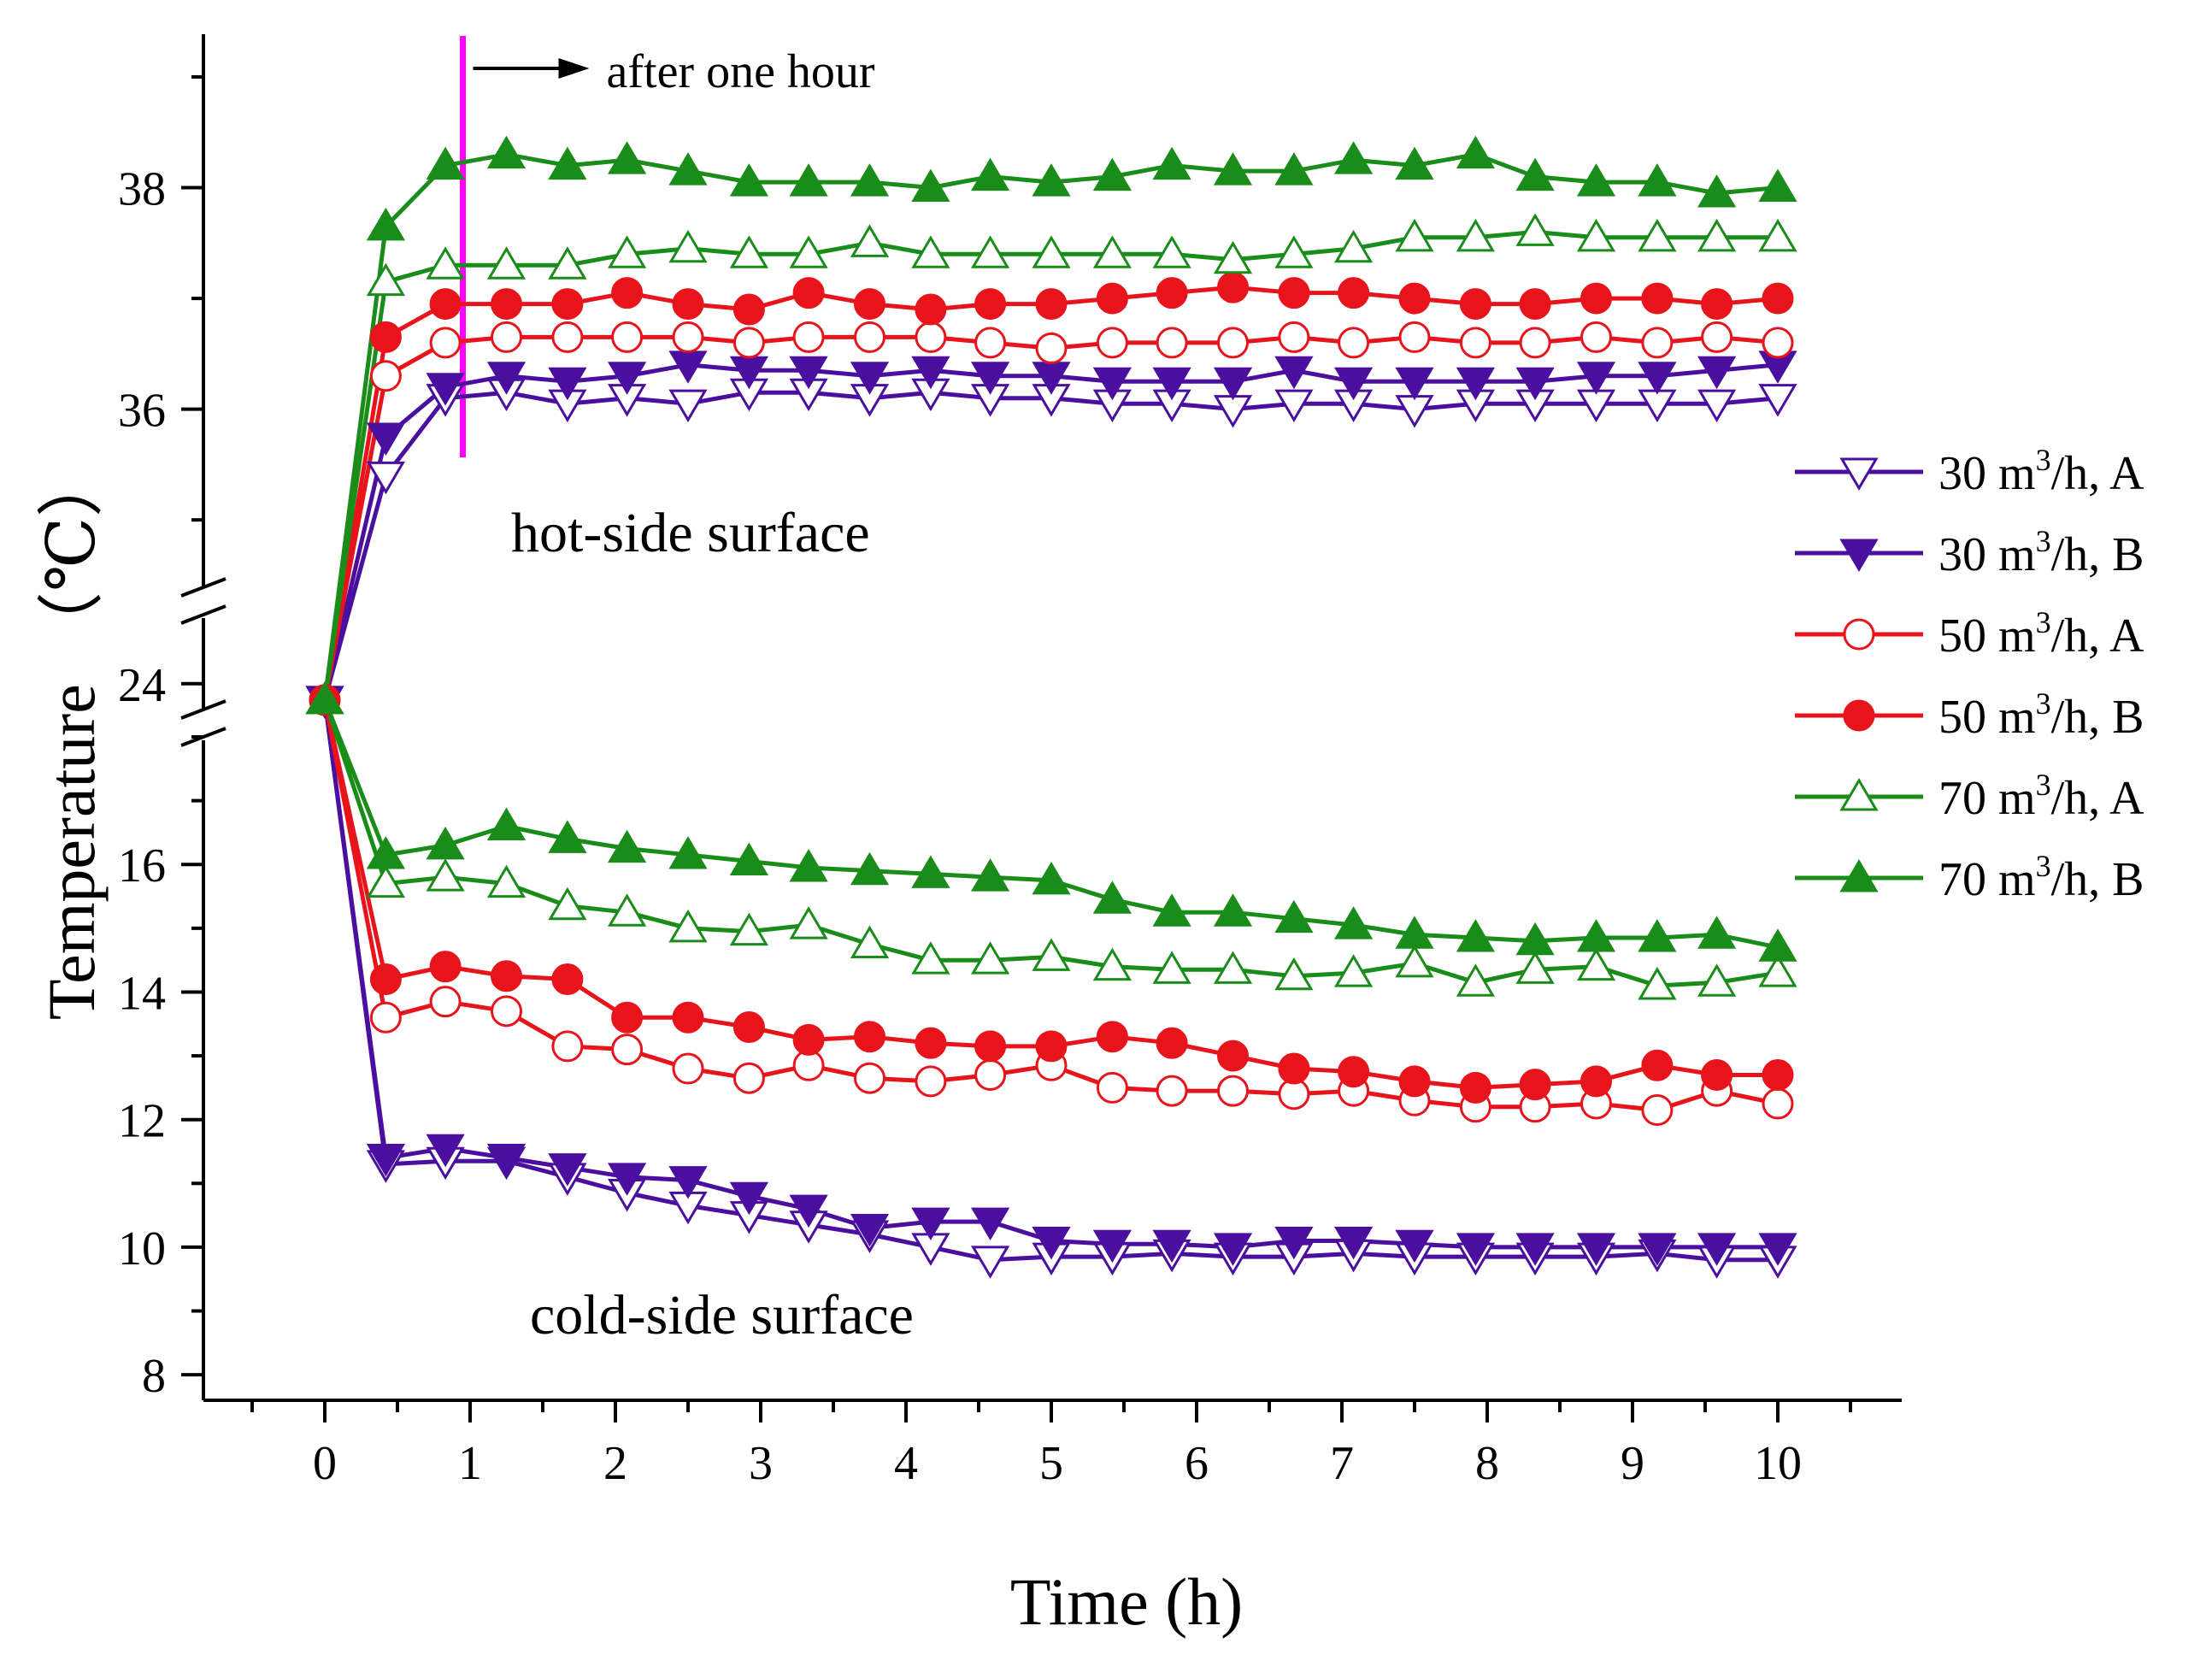 The width and height of the screenshot is (2212, 1661). What do you see at coordinates (1987, 473) in the screenshot?
I see `legend-label-prefix: 30 m` at bounding box center [1987, 473].